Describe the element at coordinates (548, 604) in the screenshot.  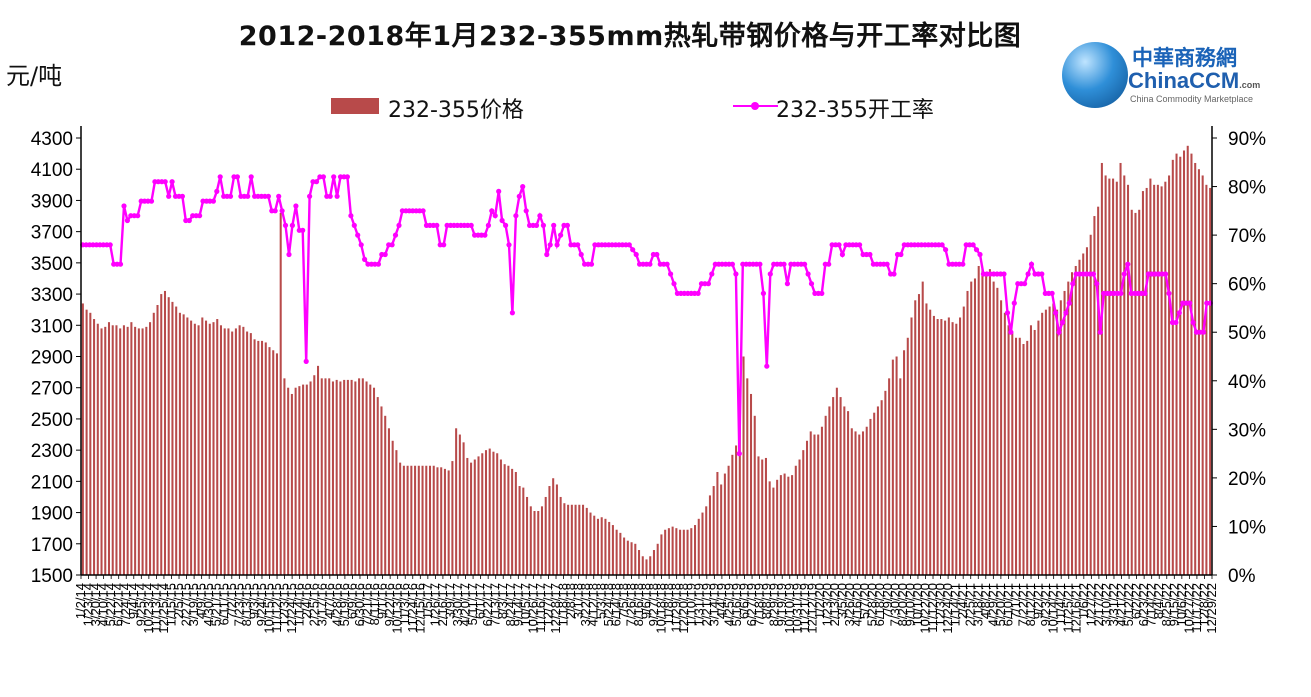
I see `x-tick-label: 12/7/17` at that location.